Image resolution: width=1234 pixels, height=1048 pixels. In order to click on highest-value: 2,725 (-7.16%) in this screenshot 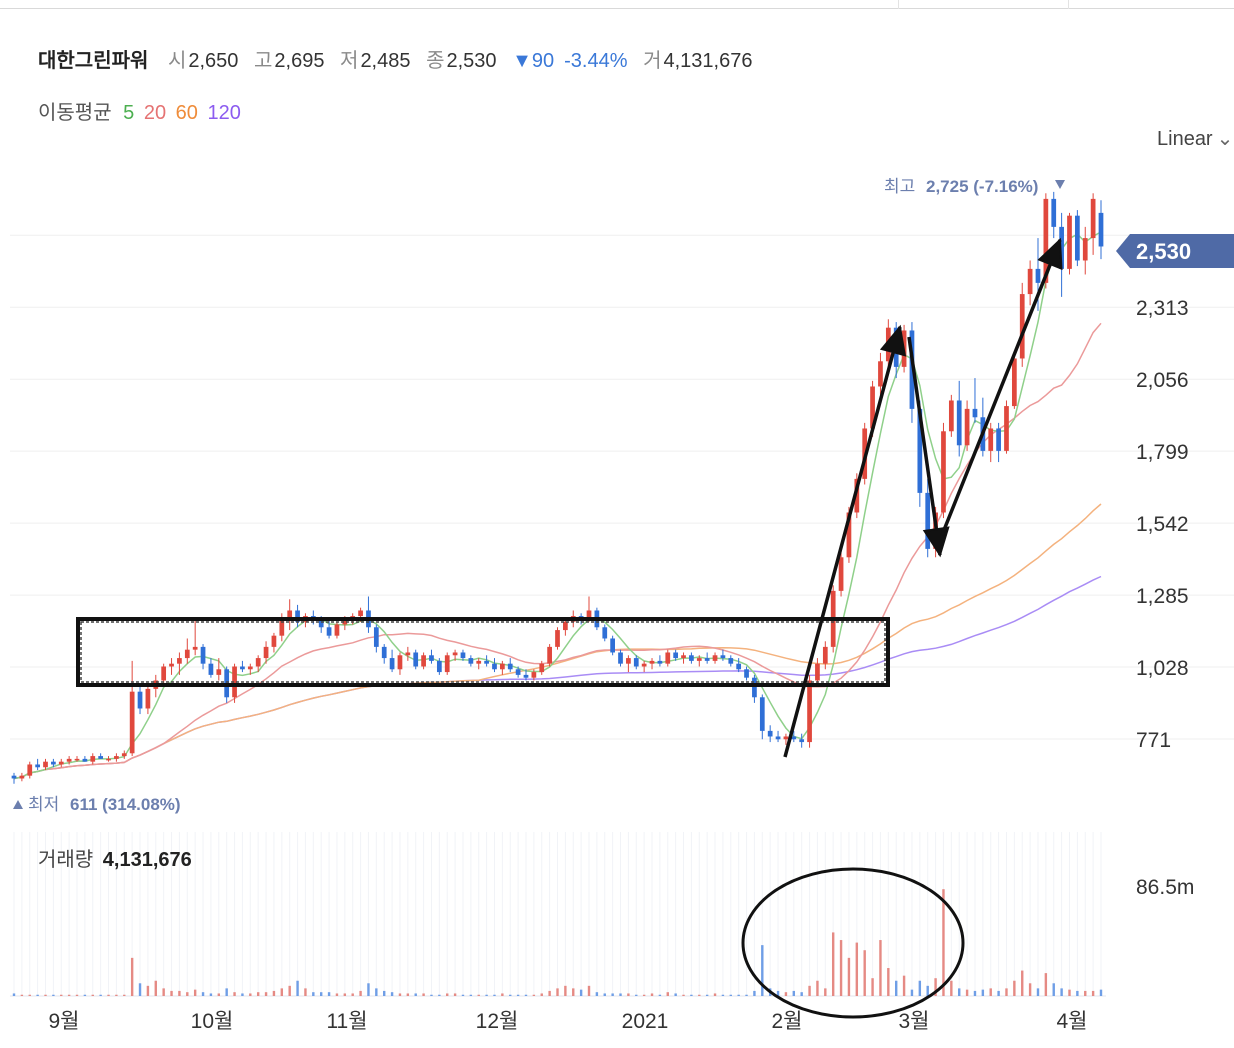, I will do `click(982, 186)`.